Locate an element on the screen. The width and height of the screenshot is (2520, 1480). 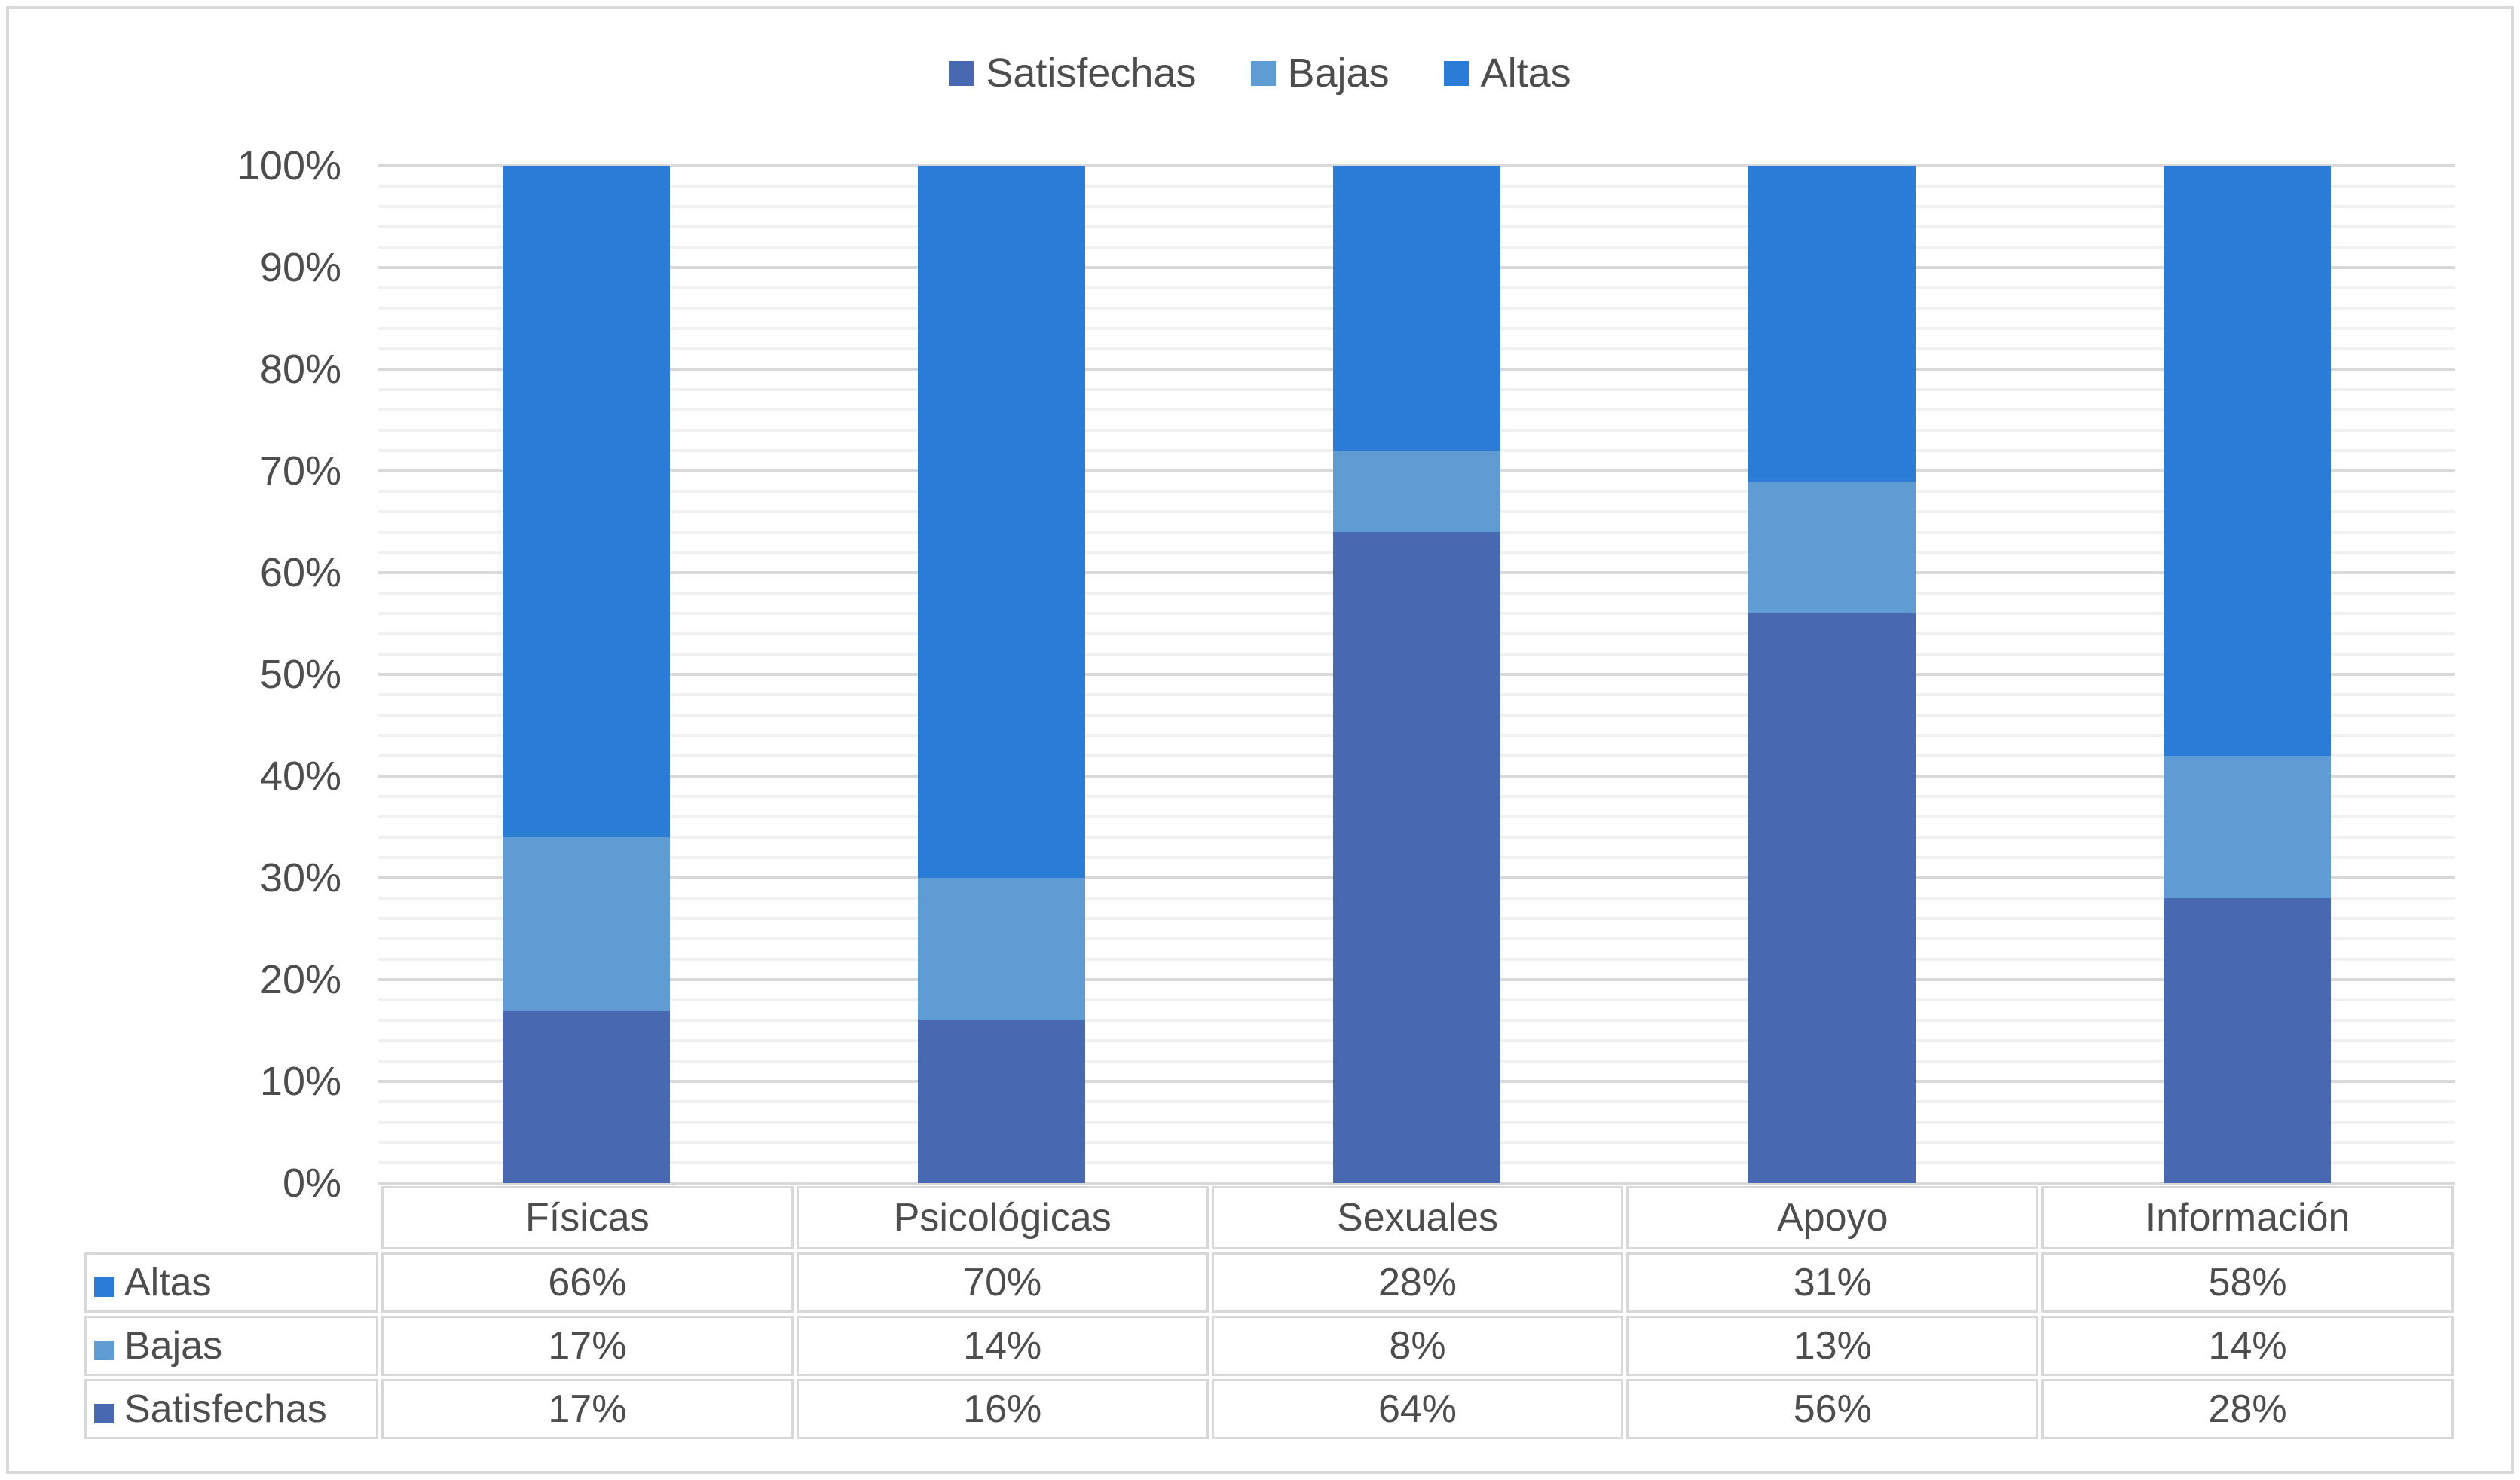
table-header-fisicas: Físicas is located at coordinates (587, 1217).